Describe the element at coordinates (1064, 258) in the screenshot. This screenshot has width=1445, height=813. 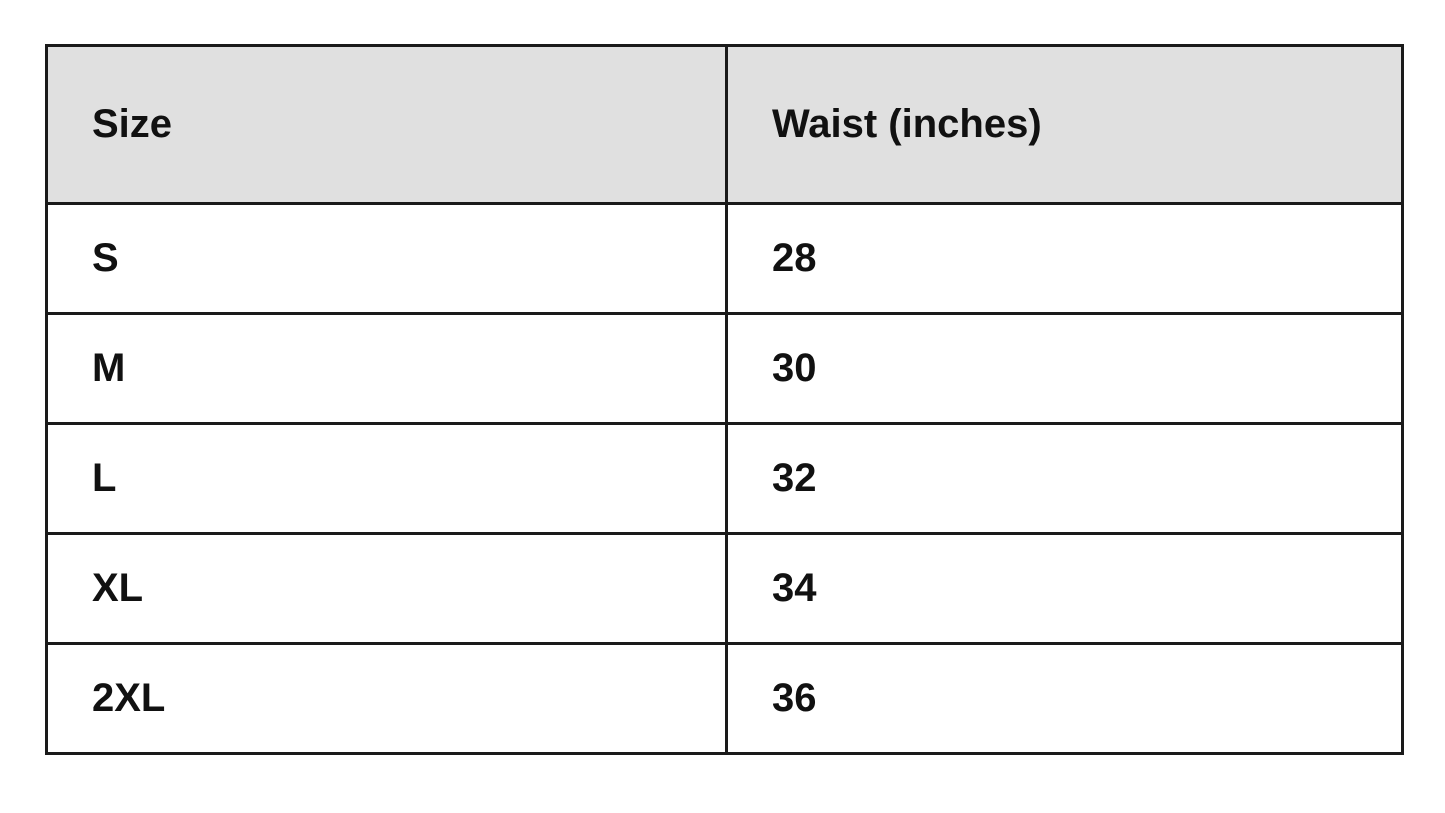
I see `waist-cell: 28` at that location.